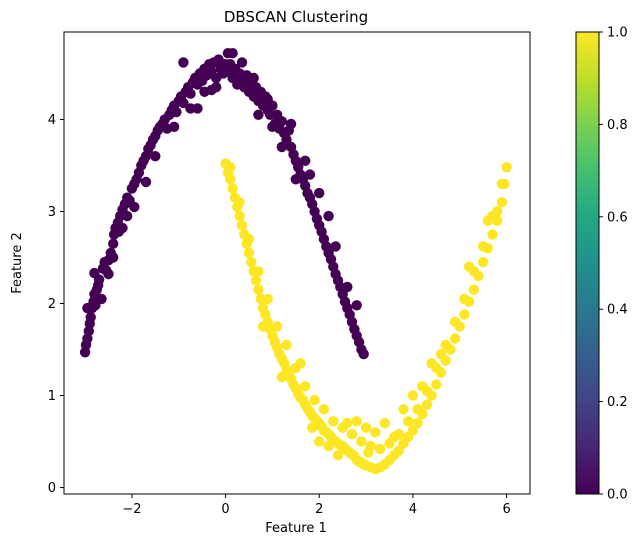 The width and height of the screenshot is (640, 545). What do you see at coordinates (52, 212) in the screenshot?
I see `y-tick-label: 3` at bounding box center [52, 212].